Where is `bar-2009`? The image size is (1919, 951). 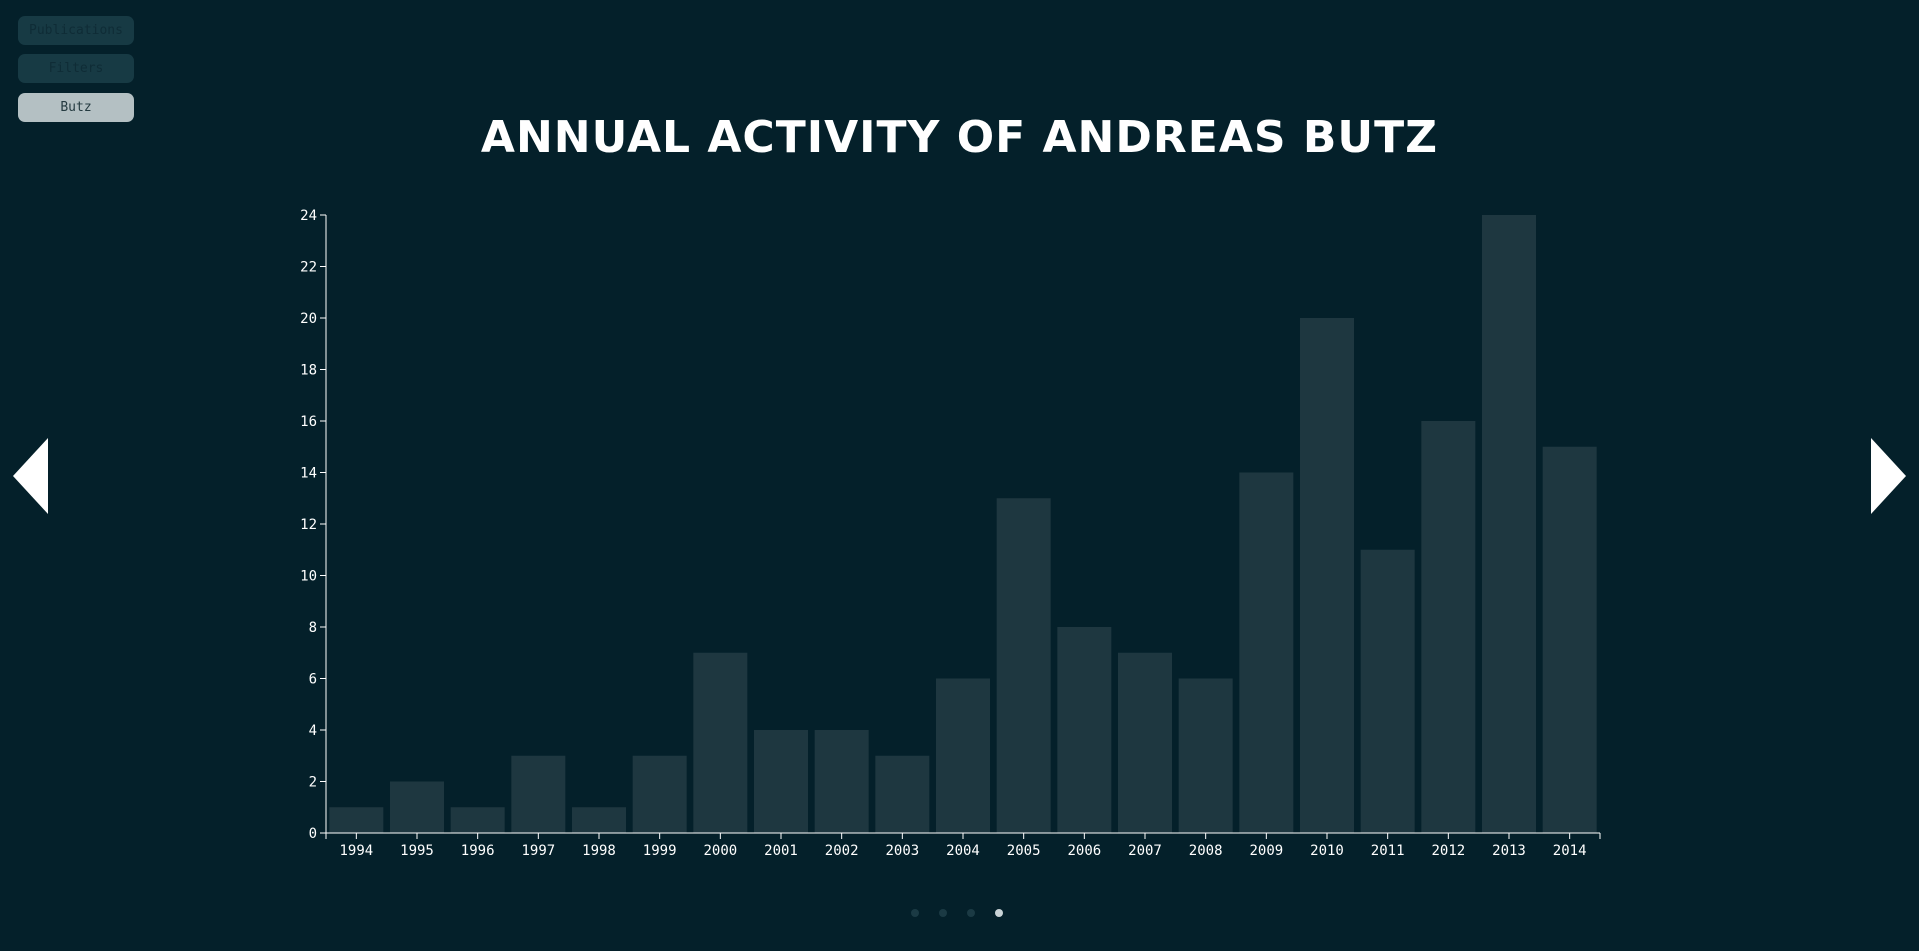
bar-2009 is located at coordinates (1266, 652).